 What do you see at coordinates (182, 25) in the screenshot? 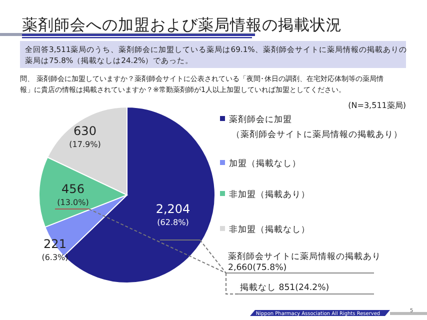
I see `chart-title: 薬剤師会への加盟および薬局情報の掲載状況` at bounding box center [182, 25].